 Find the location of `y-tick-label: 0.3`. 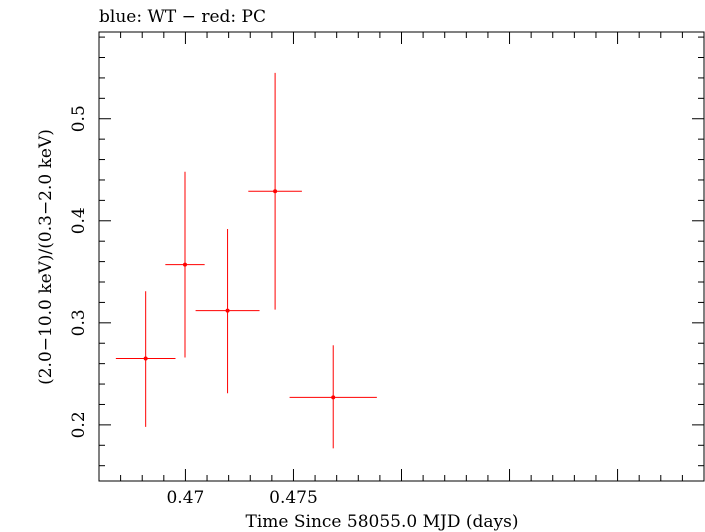

y-tick-label: 0.3 is located at coordinates (79, 322).